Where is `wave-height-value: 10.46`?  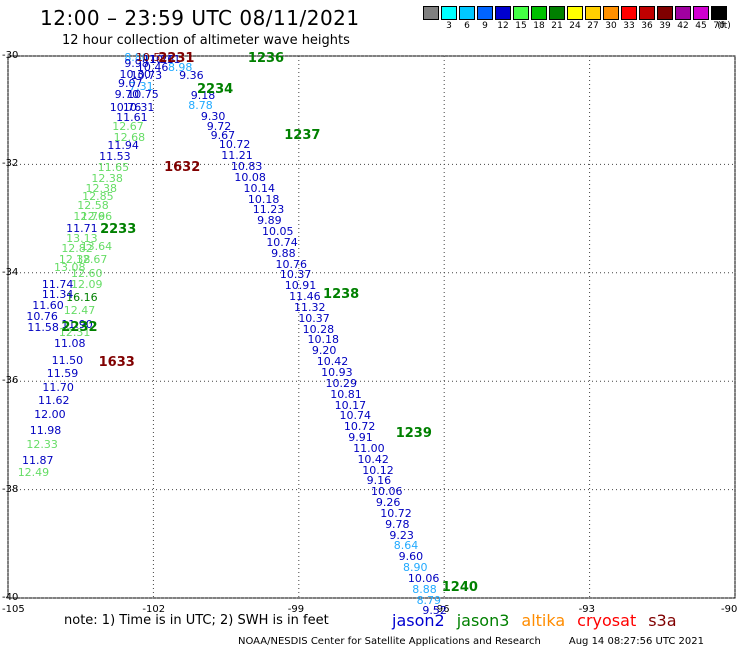 wave-height-value: 10.46 is located at coordinates (152, 67).